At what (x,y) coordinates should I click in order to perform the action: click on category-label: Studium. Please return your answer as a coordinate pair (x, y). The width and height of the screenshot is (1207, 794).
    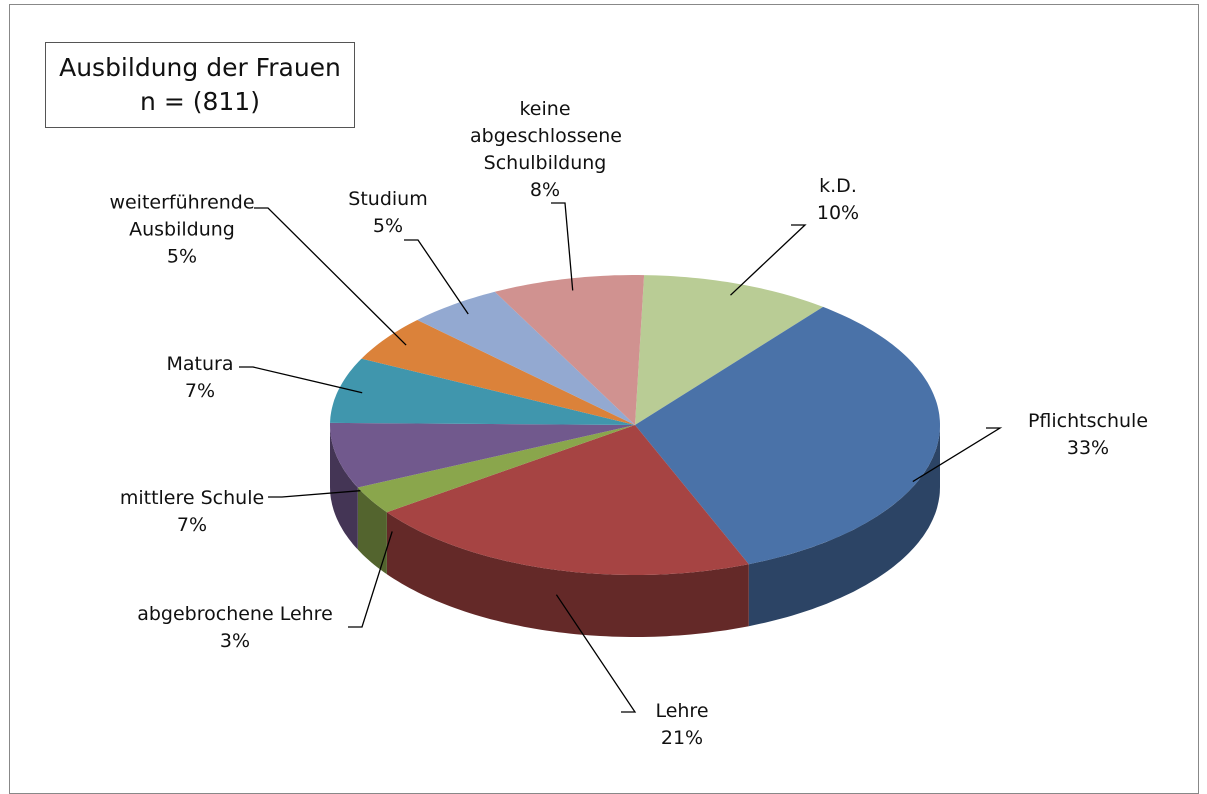
    Looking at the image, I should click on (388, 199).